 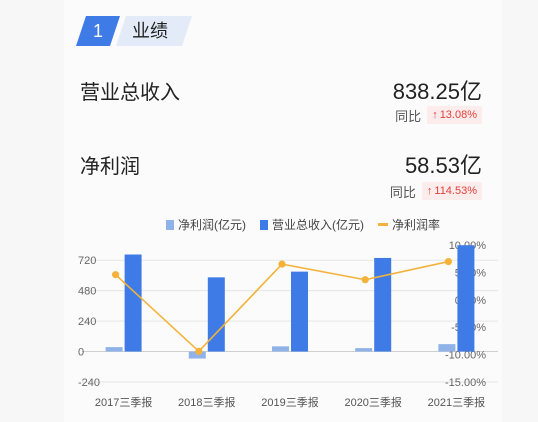 What do you see at coordinates (123, 402) in the screenshot?
I see `x-tick-label: 2017三季报` at bounding box center [123, 402].